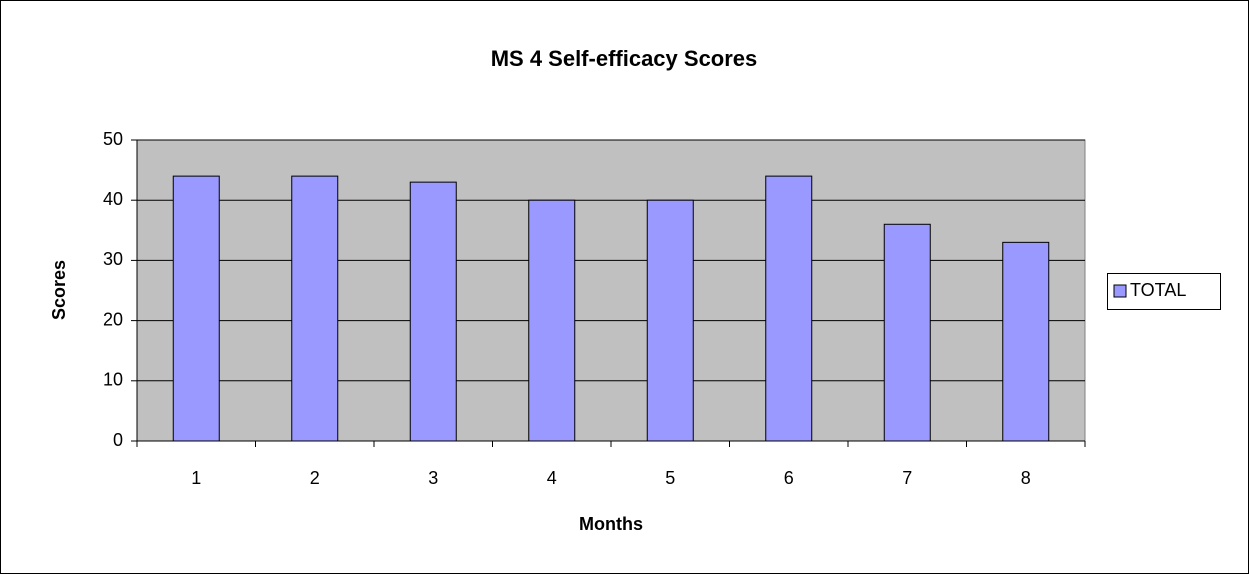 This screenshot has height=574, width=1249. I want to click on y-tick-label: 0, so click(118, 440).